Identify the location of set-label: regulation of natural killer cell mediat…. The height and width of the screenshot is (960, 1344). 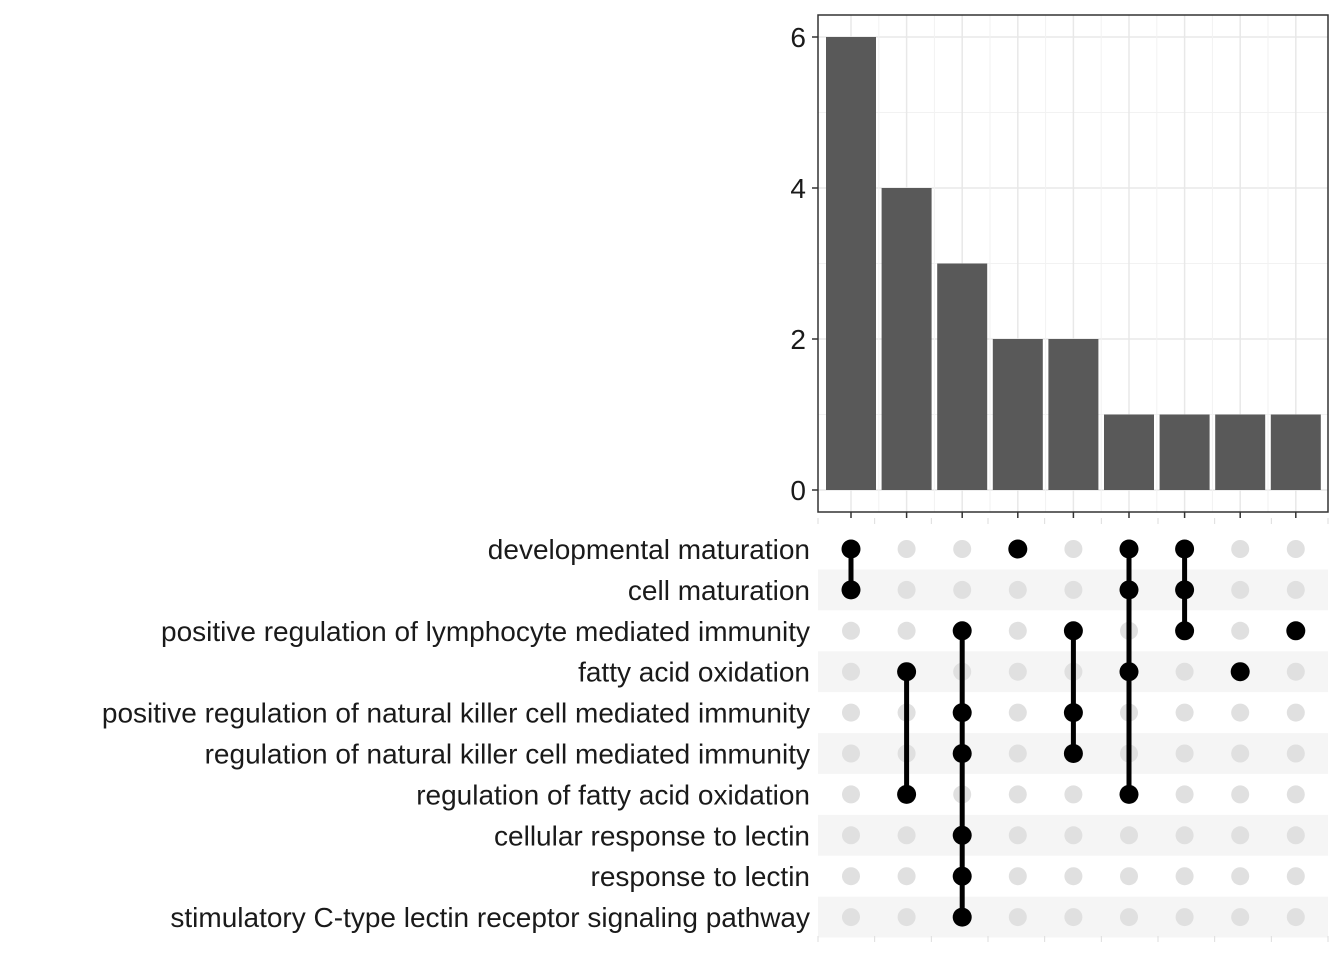
(507, 754).